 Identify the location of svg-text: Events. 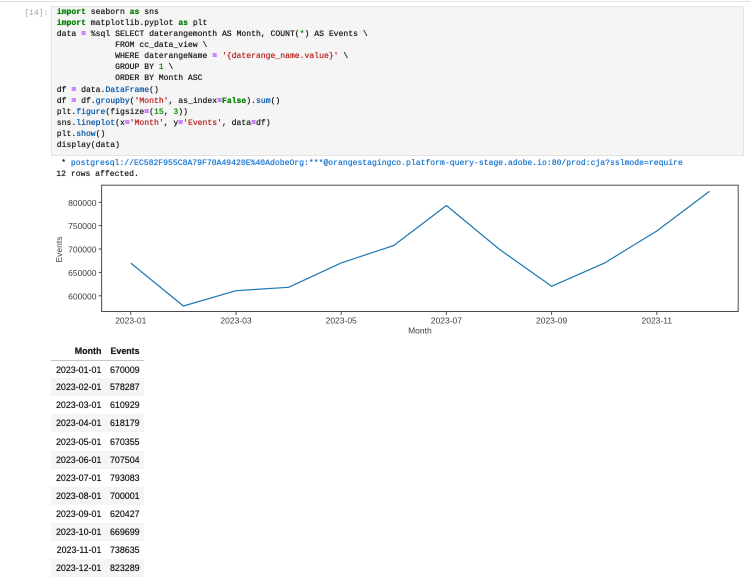
(59, 250).